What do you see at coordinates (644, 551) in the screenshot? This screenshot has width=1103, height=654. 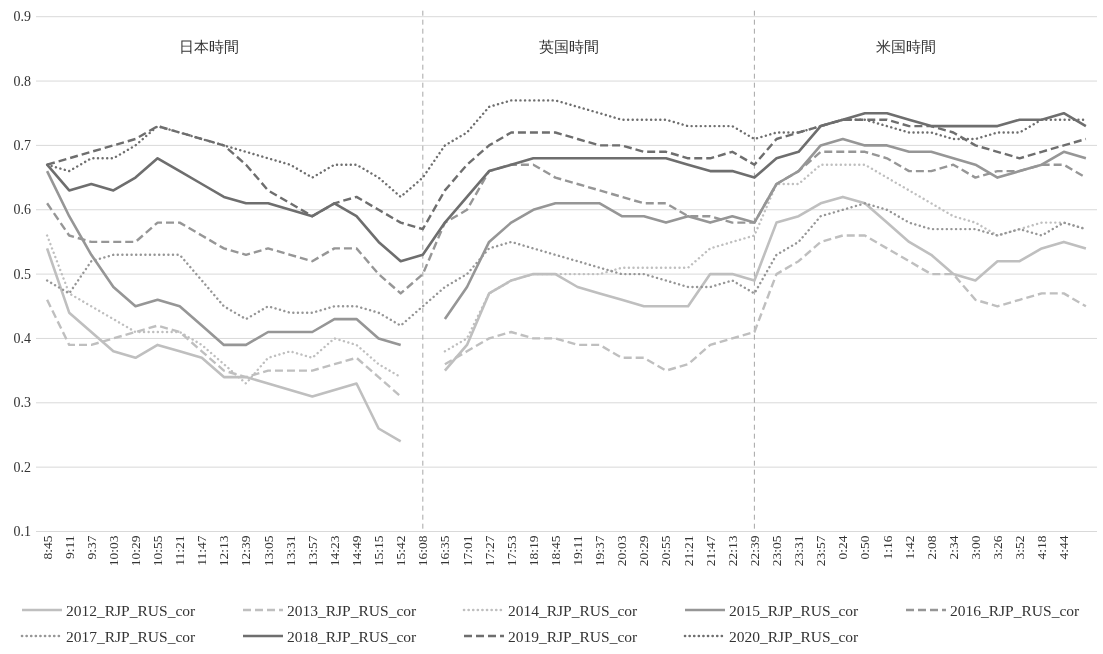 I see `x-tick-label: 20:29` at bounding box center [644, 551].